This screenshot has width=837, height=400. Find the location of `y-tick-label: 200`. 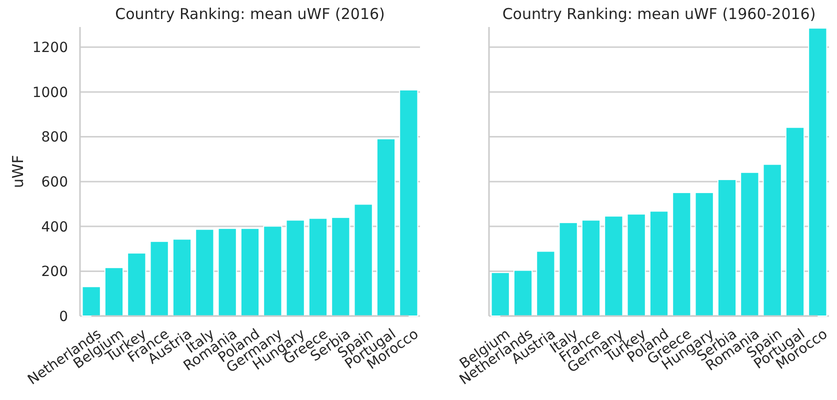

y-tick-label: 200 is located at coordinates (54, 272).